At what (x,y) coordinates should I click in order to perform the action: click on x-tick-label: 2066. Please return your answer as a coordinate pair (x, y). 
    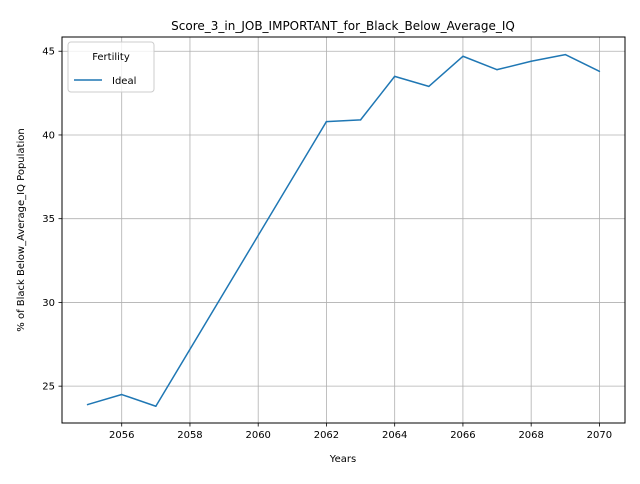
    Looking at the image, I should click on (462, 435).